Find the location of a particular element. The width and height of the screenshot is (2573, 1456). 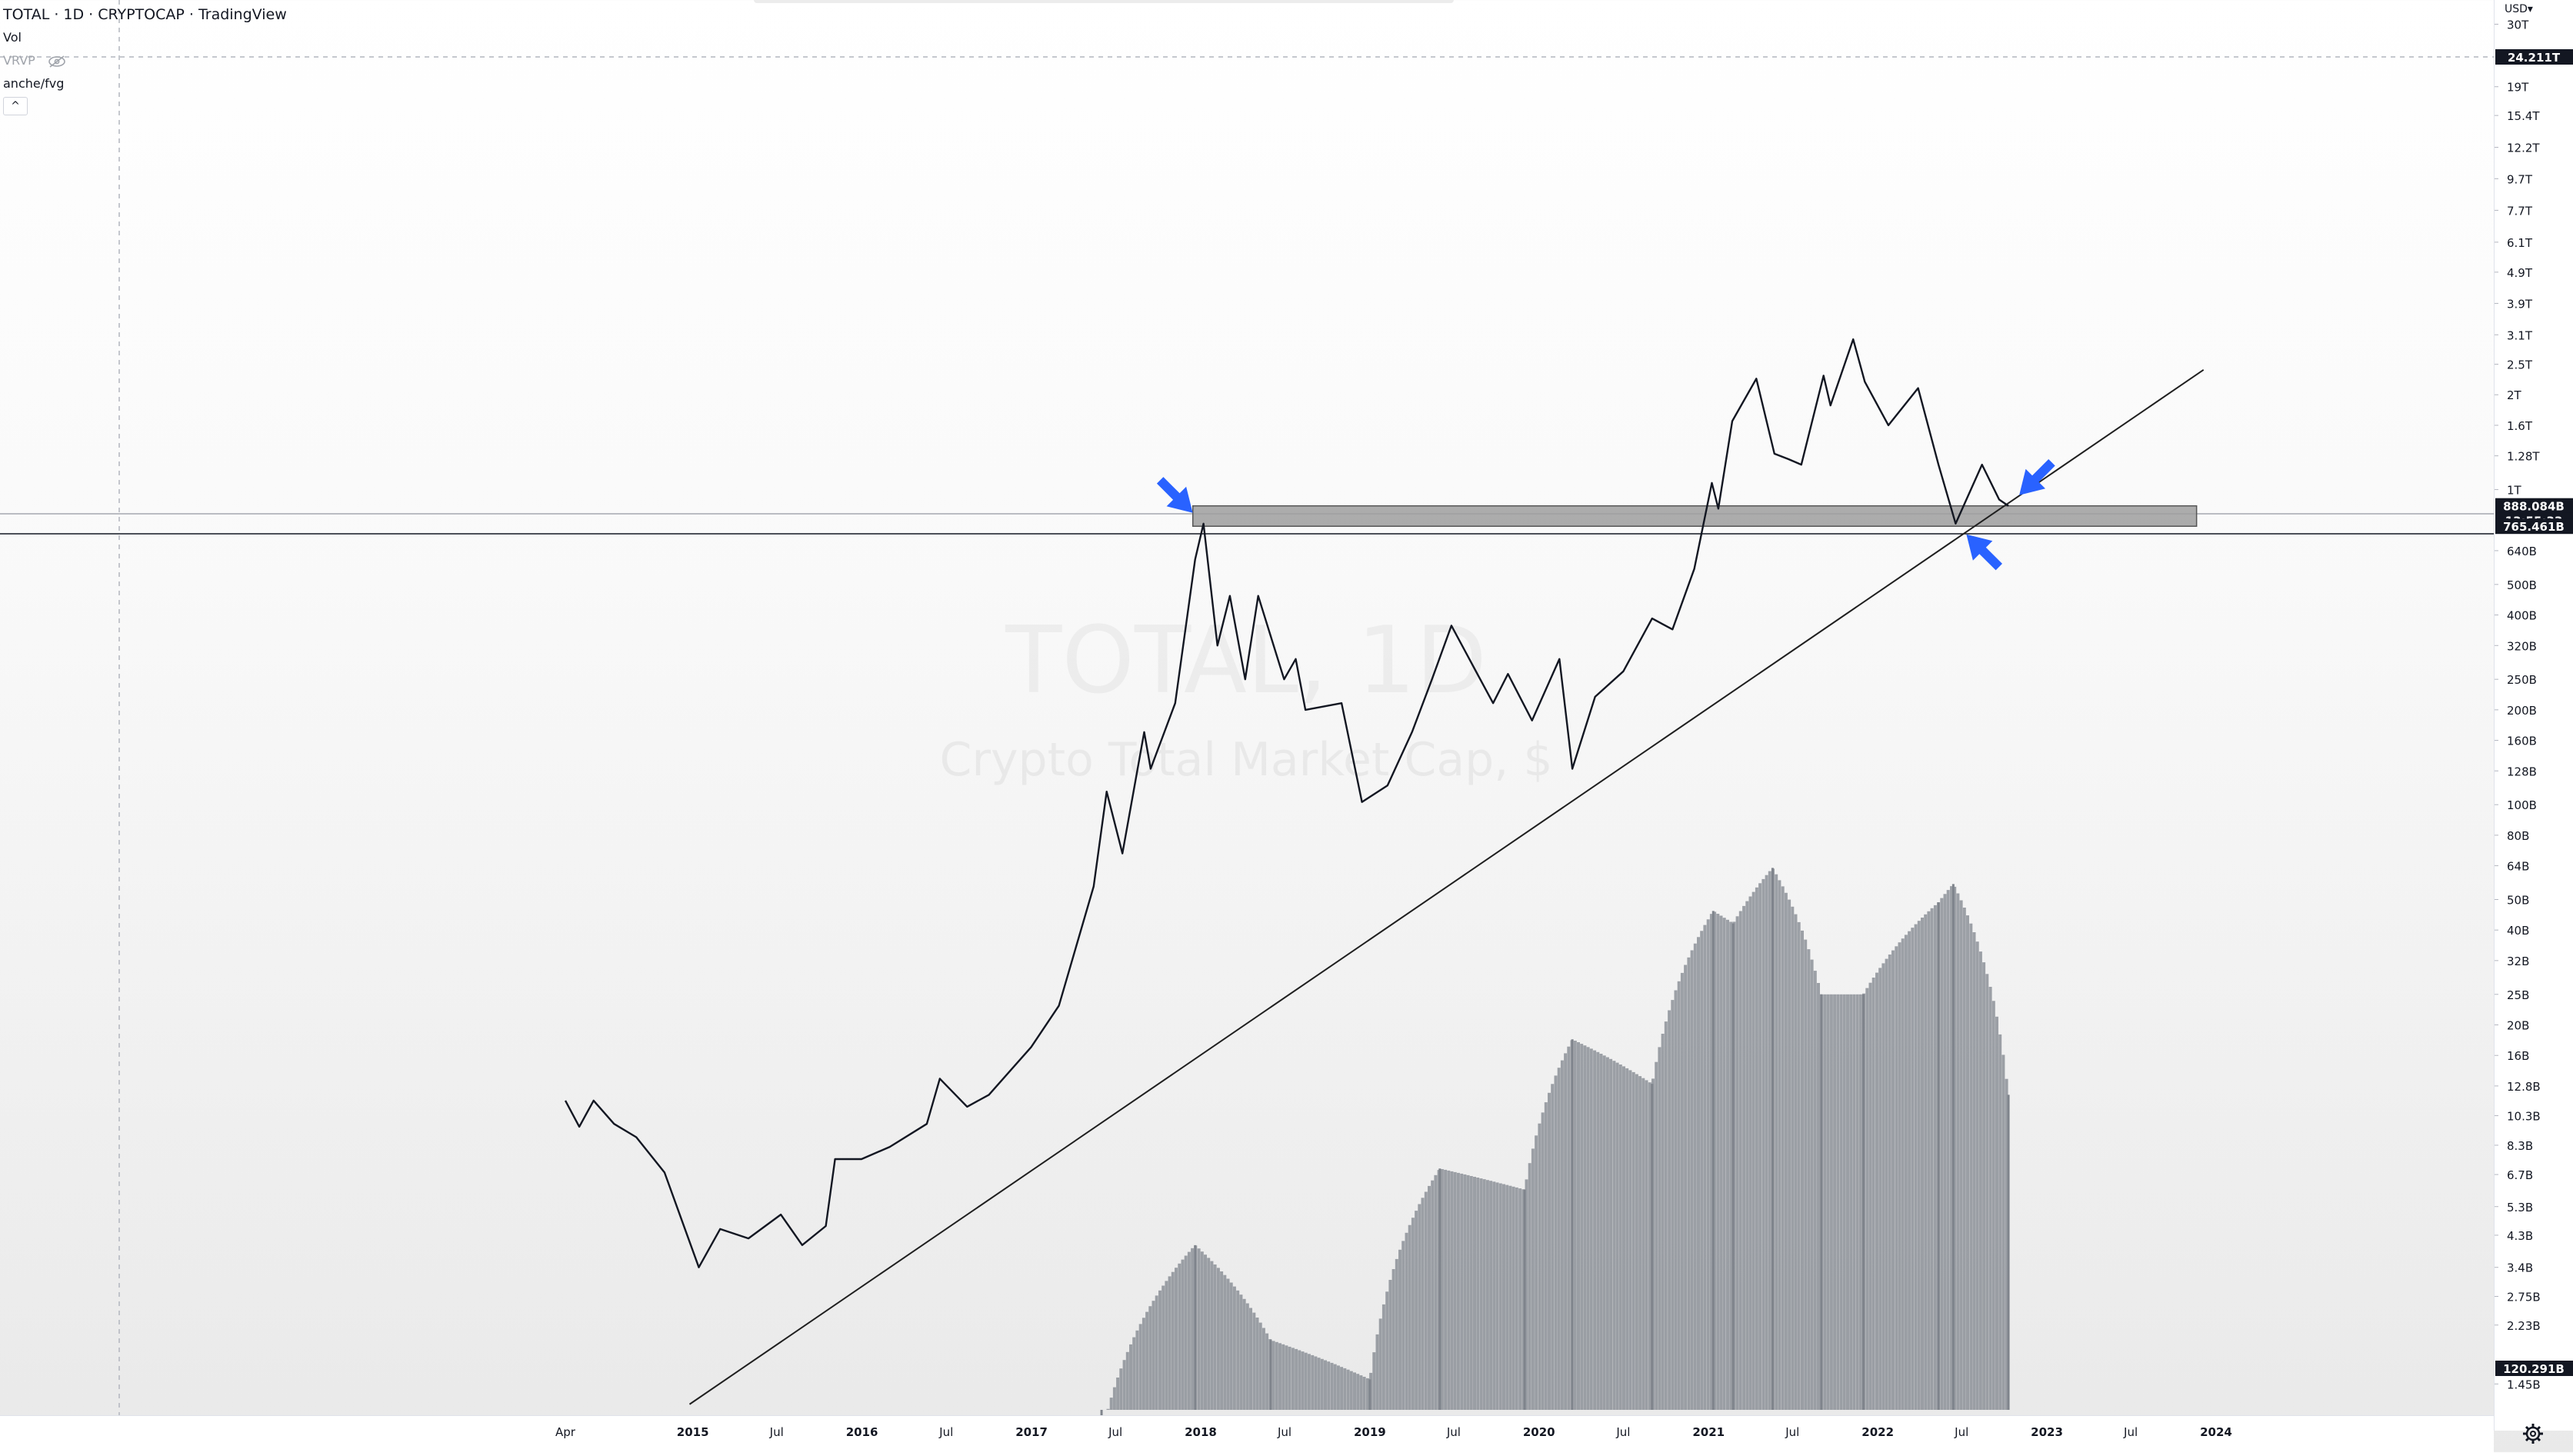

price-tick-label: 80B is located at coordinates (2518, 836).